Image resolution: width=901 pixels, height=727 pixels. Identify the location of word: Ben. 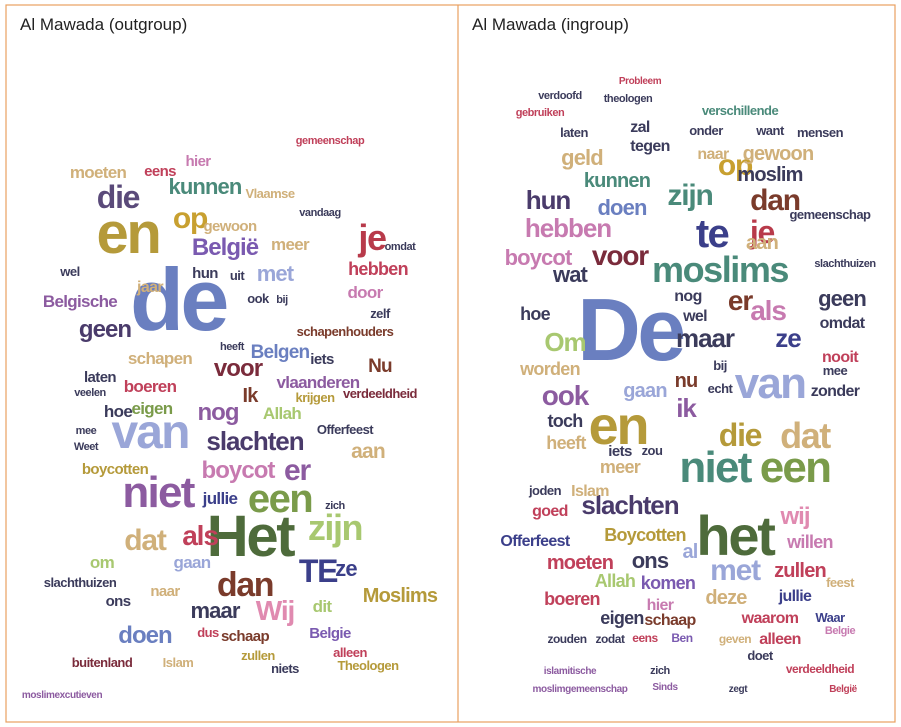
(681, 638).